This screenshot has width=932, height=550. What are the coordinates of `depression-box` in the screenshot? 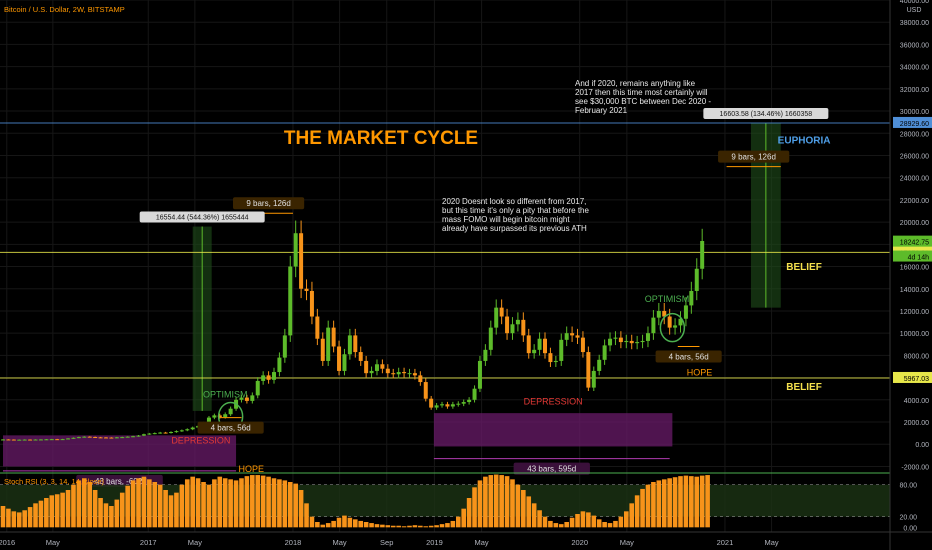 It's located at (553, 430).